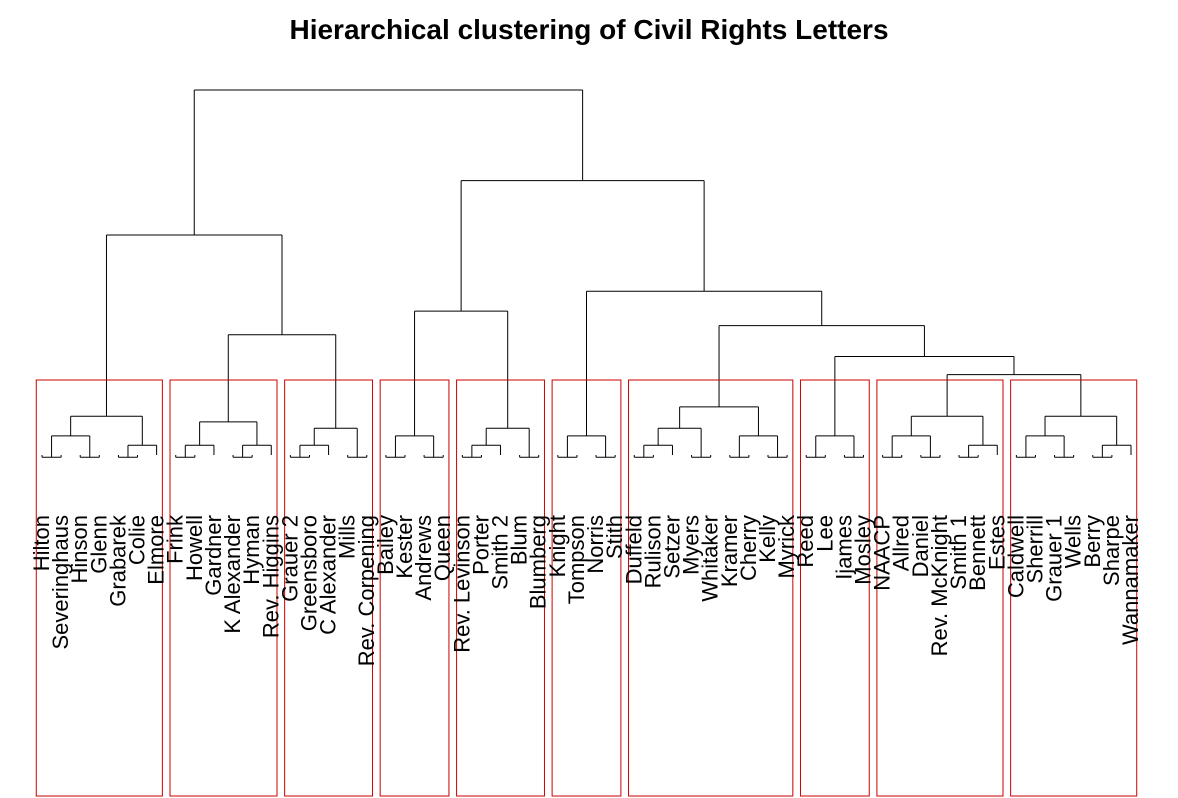 Image resolution: width=1178 pixels, height=798 pixels. What do you see at coordinates (213, 555) in the screenshot?
I see `leaf-label: Gardner` at bounding box center [213, 555].